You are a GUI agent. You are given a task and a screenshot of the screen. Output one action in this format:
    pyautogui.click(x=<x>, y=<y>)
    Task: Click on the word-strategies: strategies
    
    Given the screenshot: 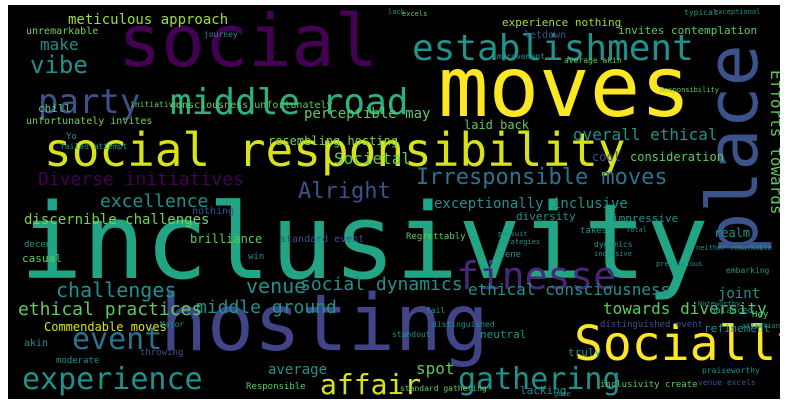 What is the action you would take?
    pyautogui.click(x=519, y=242)
    